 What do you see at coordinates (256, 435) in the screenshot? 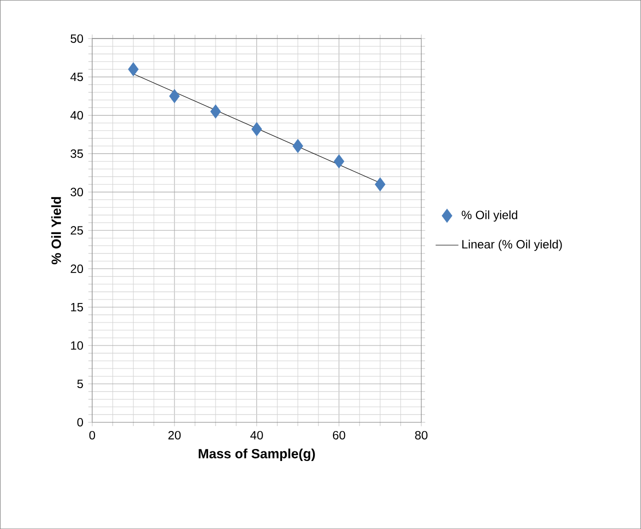
I see `x-tick-label: 40` at bounding box center [256, 435].